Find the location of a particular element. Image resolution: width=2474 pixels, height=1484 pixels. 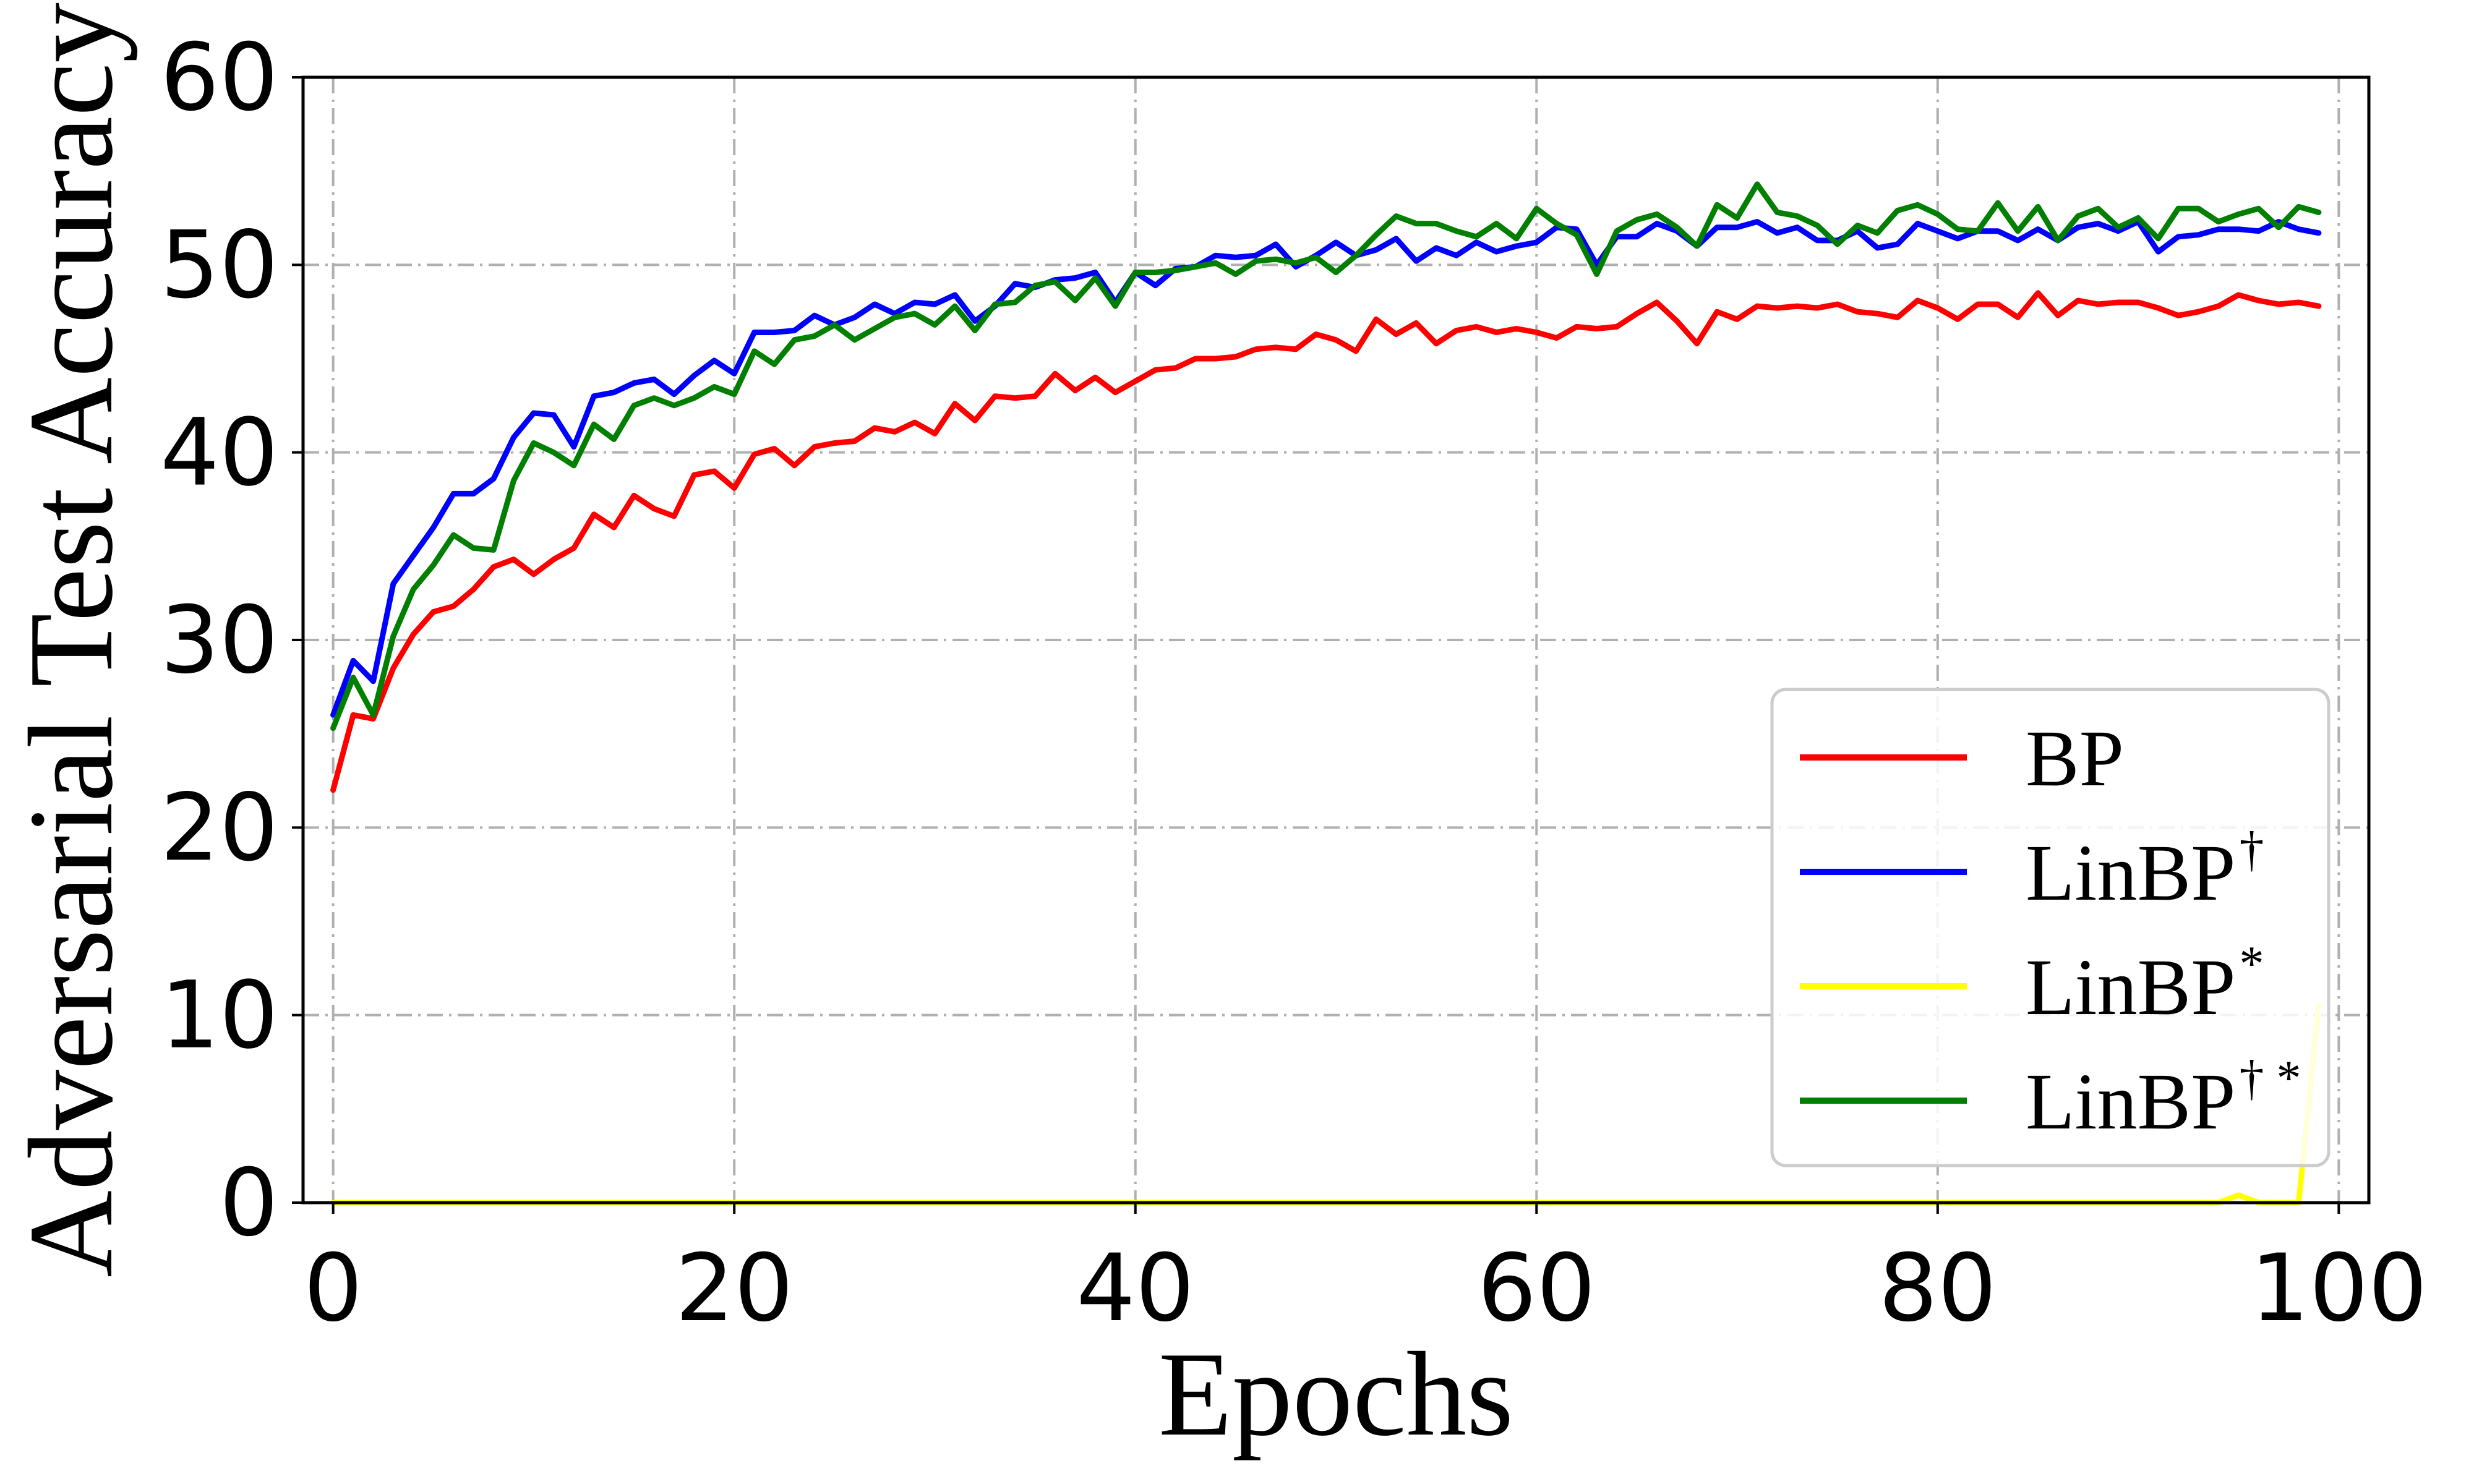

y-tick-label: 10 is located at coordinates (219, 1016).